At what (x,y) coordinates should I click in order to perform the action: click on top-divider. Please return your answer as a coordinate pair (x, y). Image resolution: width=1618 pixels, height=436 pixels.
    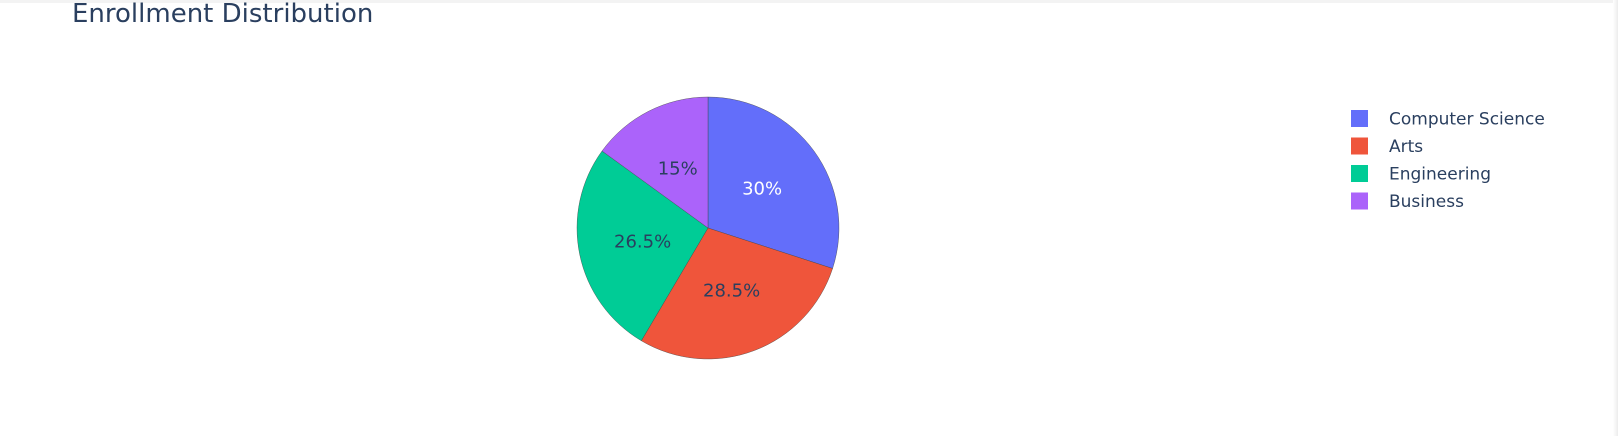
    Looking at the image, I should click on (809, 1).